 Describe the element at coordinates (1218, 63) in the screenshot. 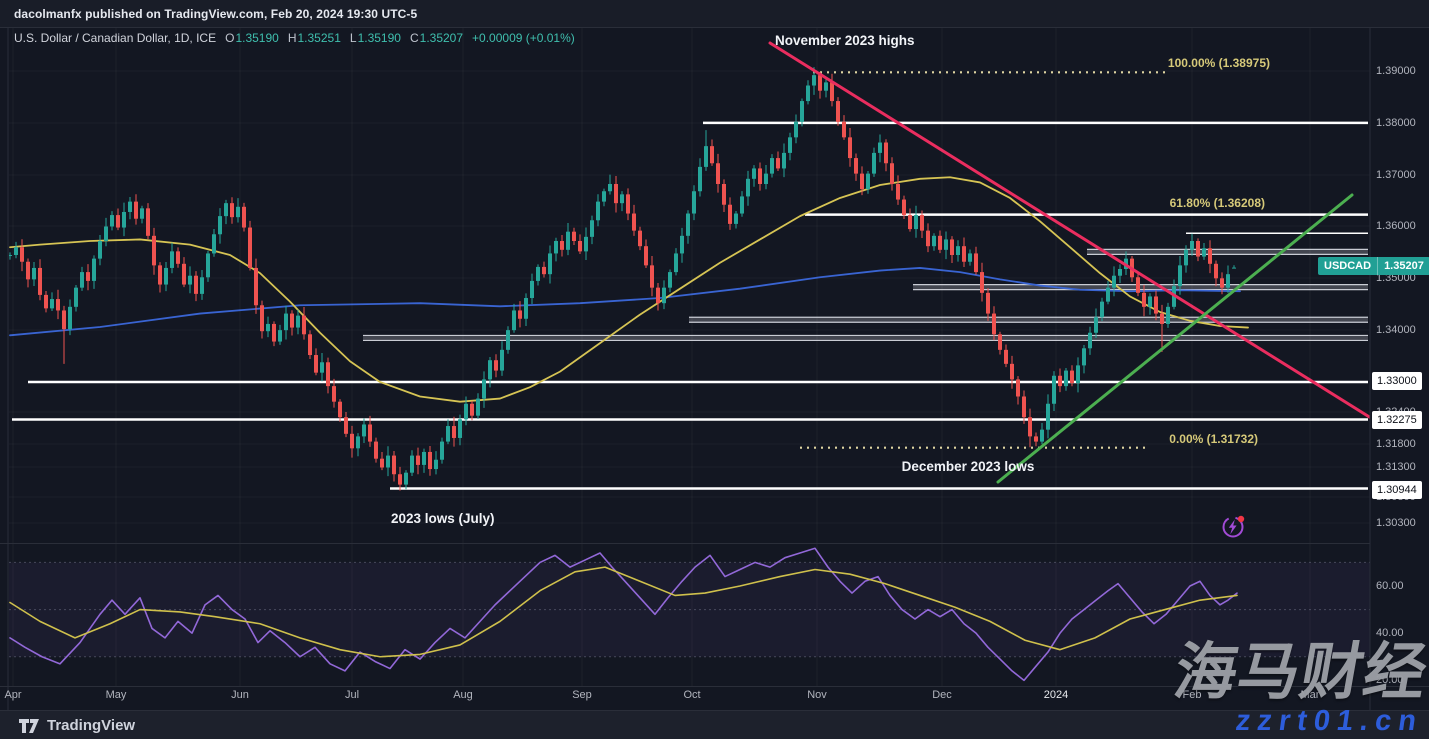

I see `fib-label-100: 100.00% (1.38975)` at that location.